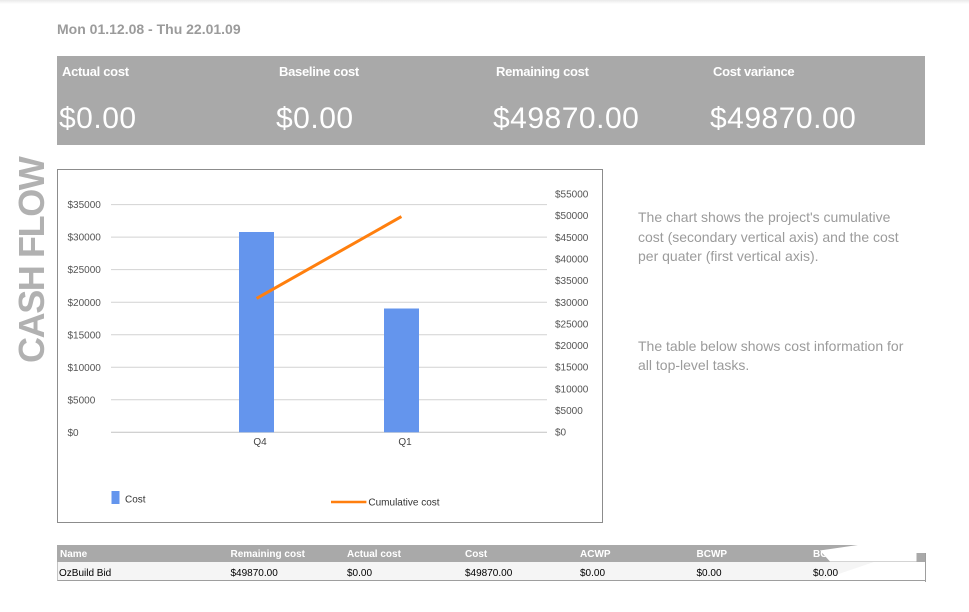 The height and width of the screenshot is (612, 969). Describe the element at coordinates (405, 442) in the screenshot. I see `svg-text: Q1` at that location.